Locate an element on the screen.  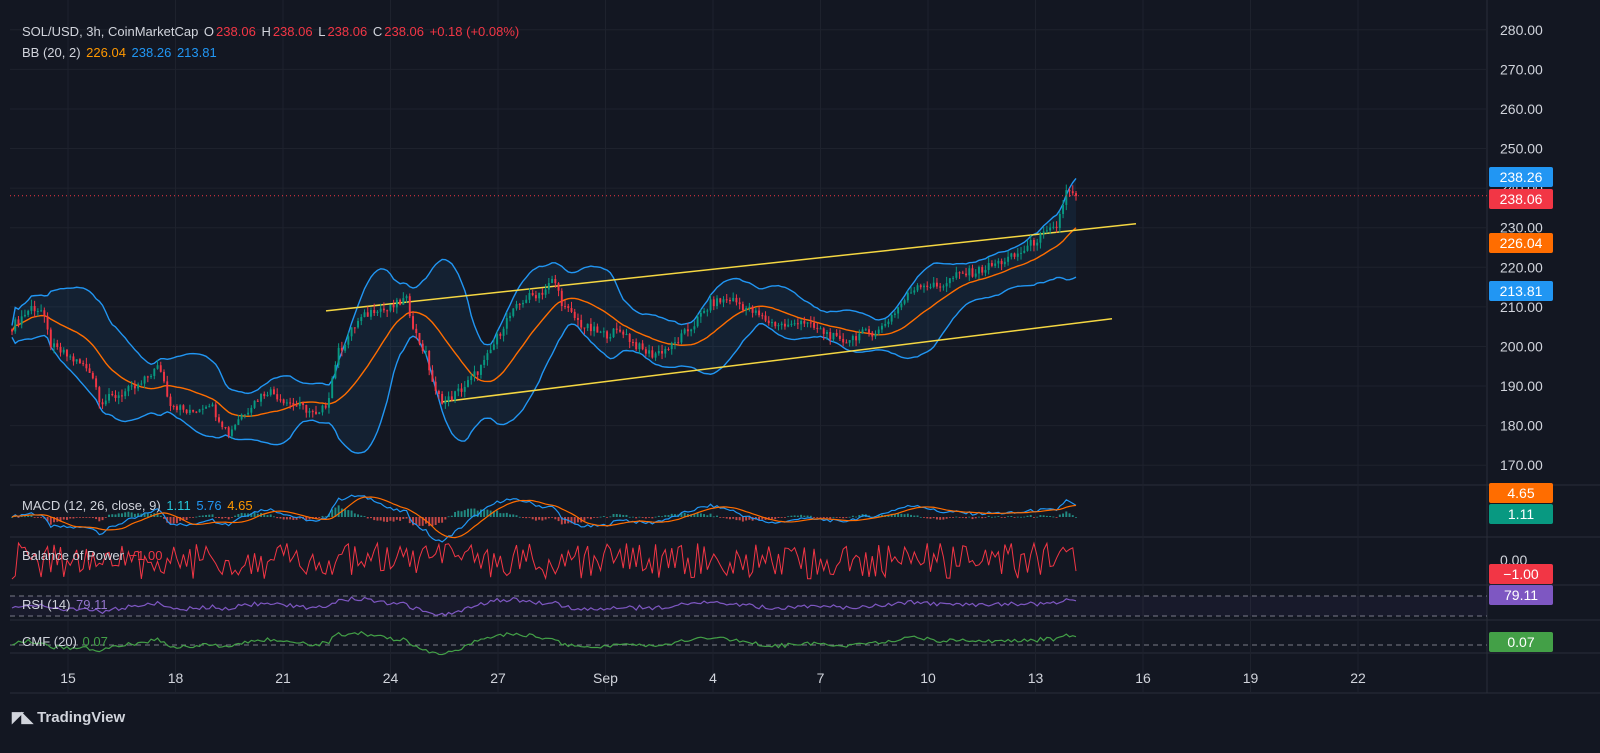
cmf-legend: CMF (20) 0.07 is located at coordinates (66, 641).